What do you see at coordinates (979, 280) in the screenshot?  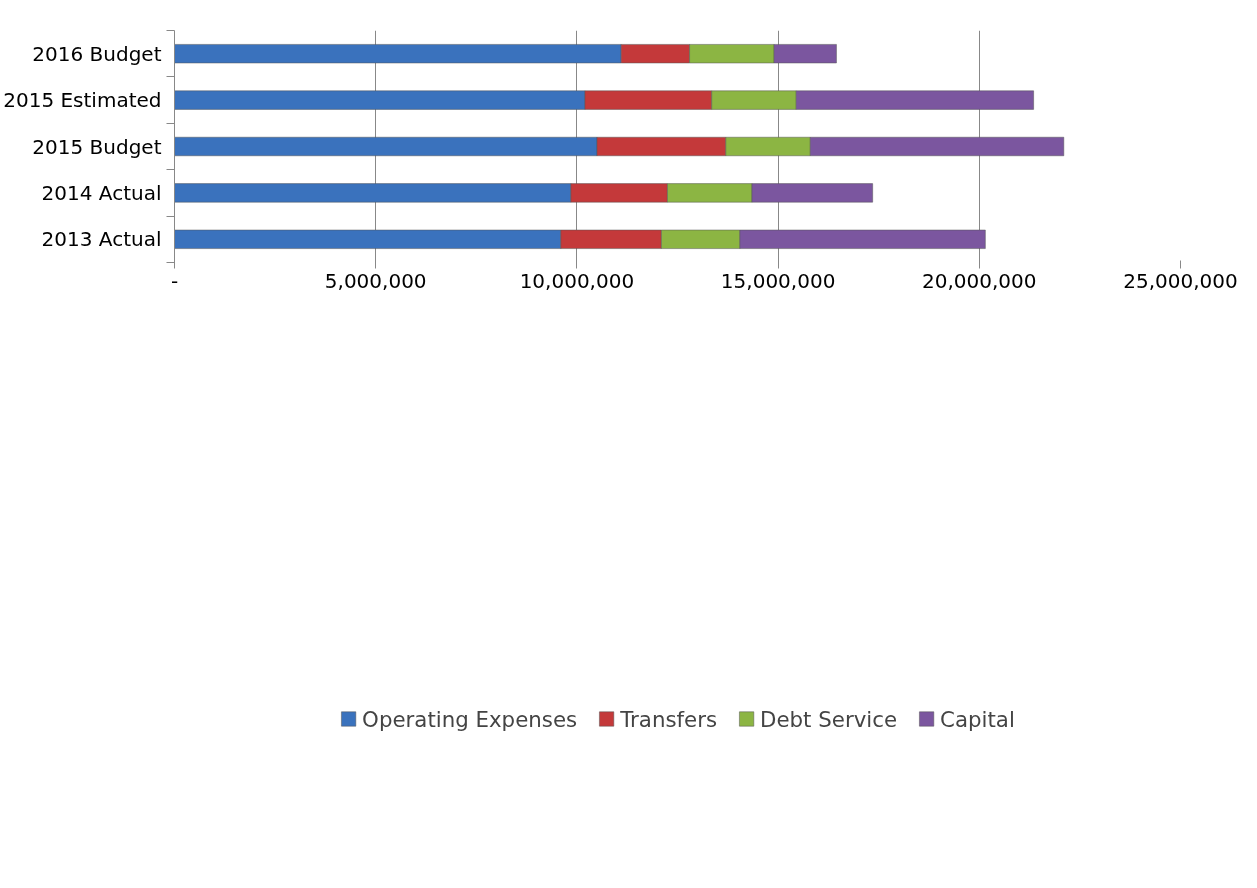 I see `x-tick-label: 20,000,000` at bounding box center [979, 280].